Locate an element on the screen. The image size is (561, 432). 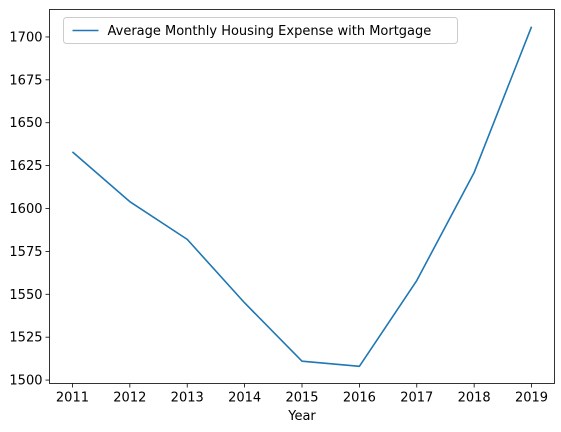
legend-box is located at coordinates (260, 30).